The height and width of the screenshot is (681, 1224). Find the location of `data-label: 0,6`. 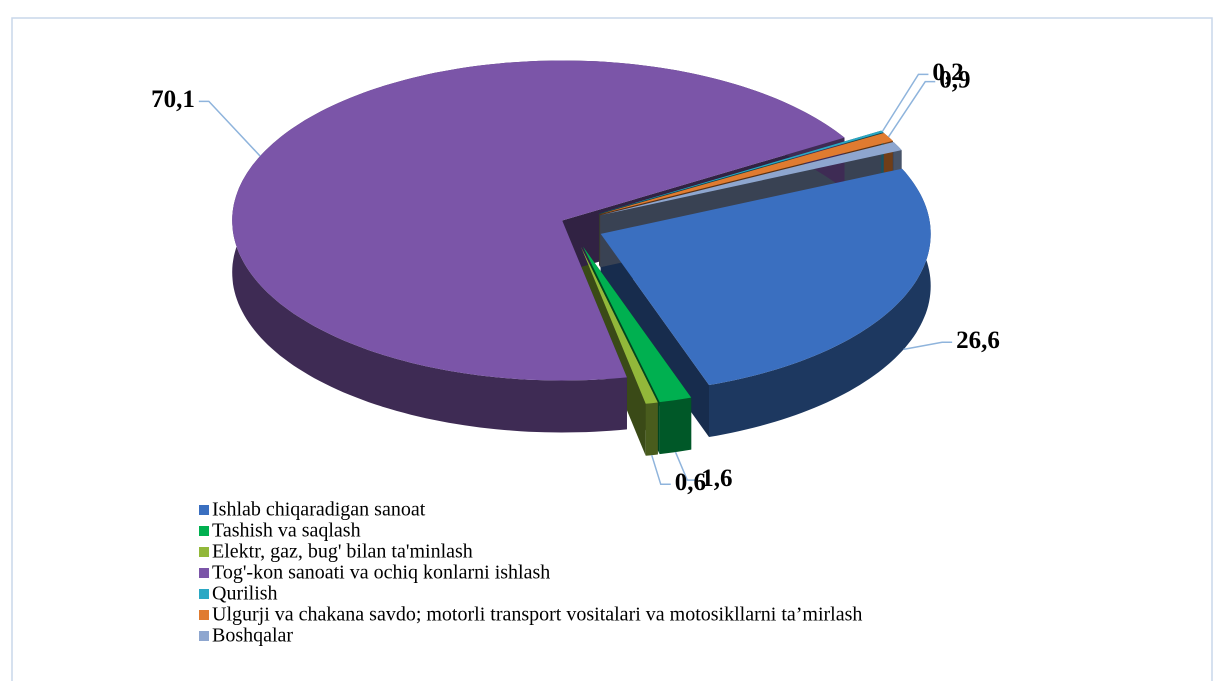

data-label: 0,6 is located at coordinates (690, 482).